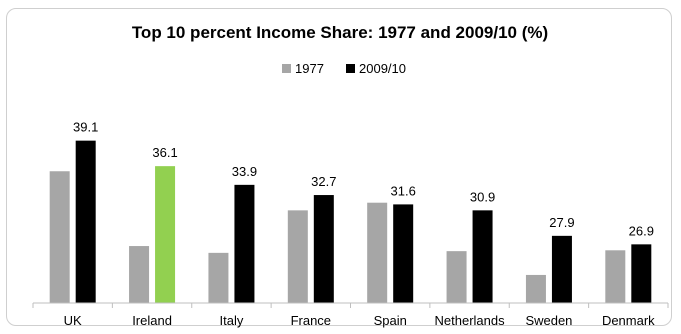 This screenshot has width=681, height=334. Describe the element at coordinates (456, 277) in the screenshot. I see `bar-netherlands-1977` at that location.